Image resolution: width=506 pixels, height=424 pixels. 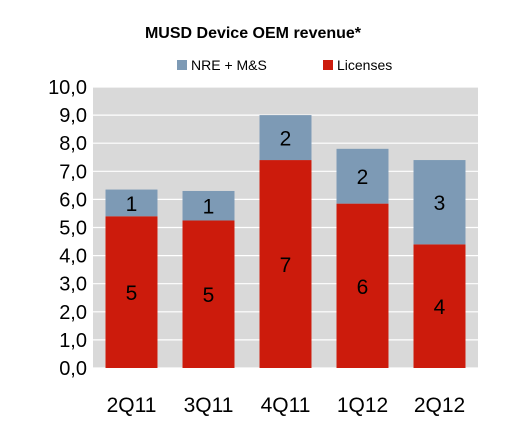 What do you see at coordinates (364, 65) in the screenshot?
I see `legend-label-licenses: Licenses` at bounding box center [364, 65].